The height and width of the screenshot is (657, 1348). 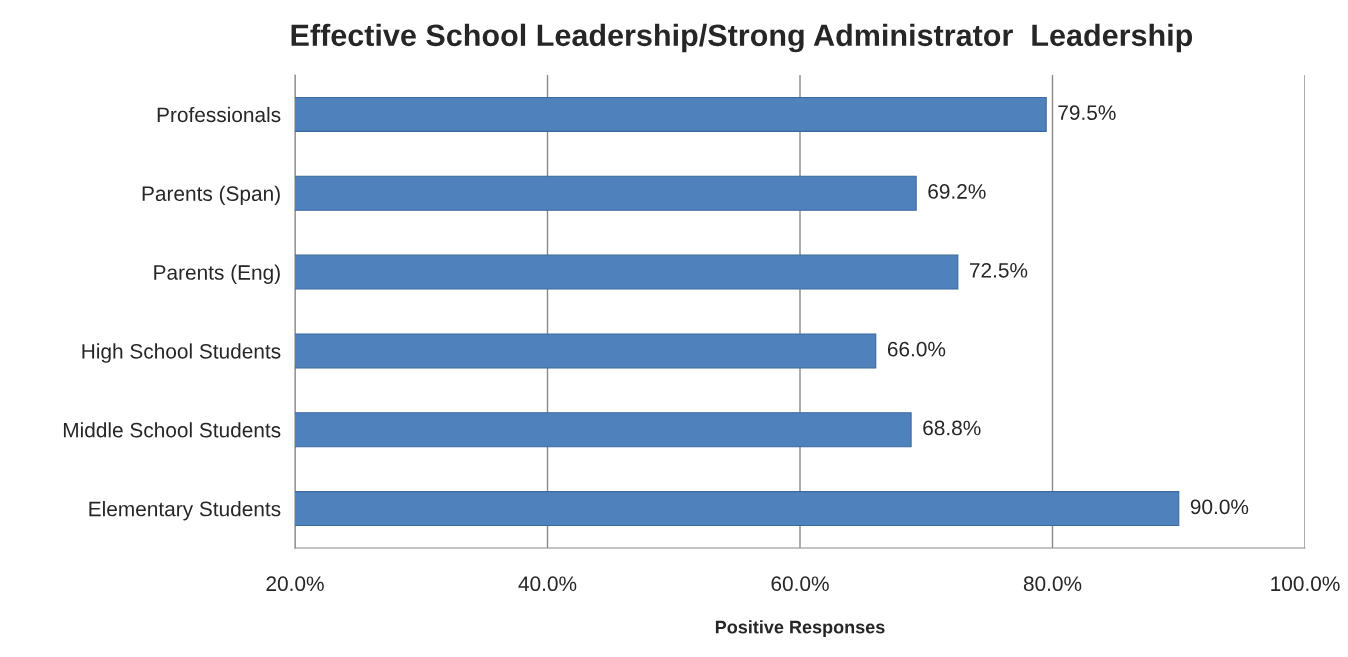 What do you see at coordinates (1219, 507) in the screenshot?
I see `data-label: 90.0%` at bounding box center [1219, 507].